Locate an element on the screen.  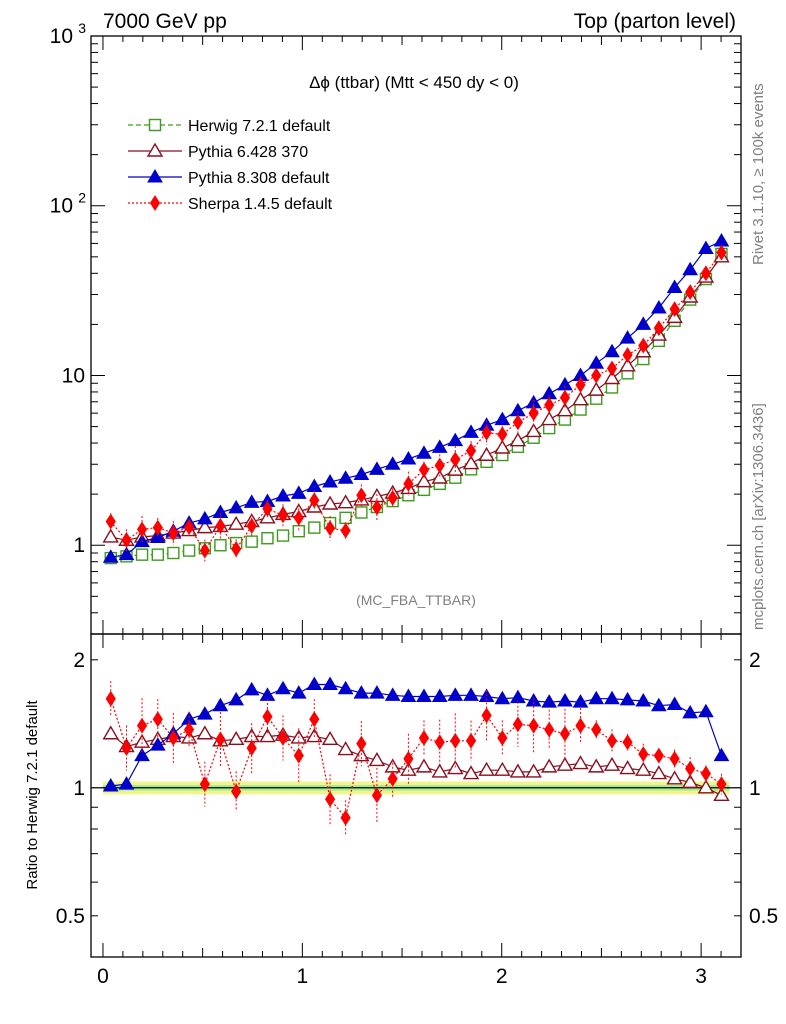
mcplots-label: mcplots.cern.ch [arXiv:1306.3436] is located at coordinates (758, 516).